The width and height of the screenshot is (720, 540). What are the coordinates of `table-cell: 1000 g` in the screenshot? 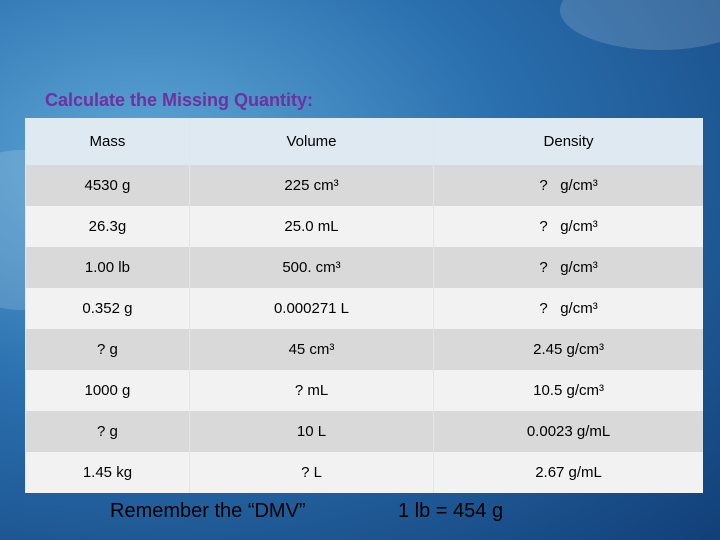 It's located at (107, 390).